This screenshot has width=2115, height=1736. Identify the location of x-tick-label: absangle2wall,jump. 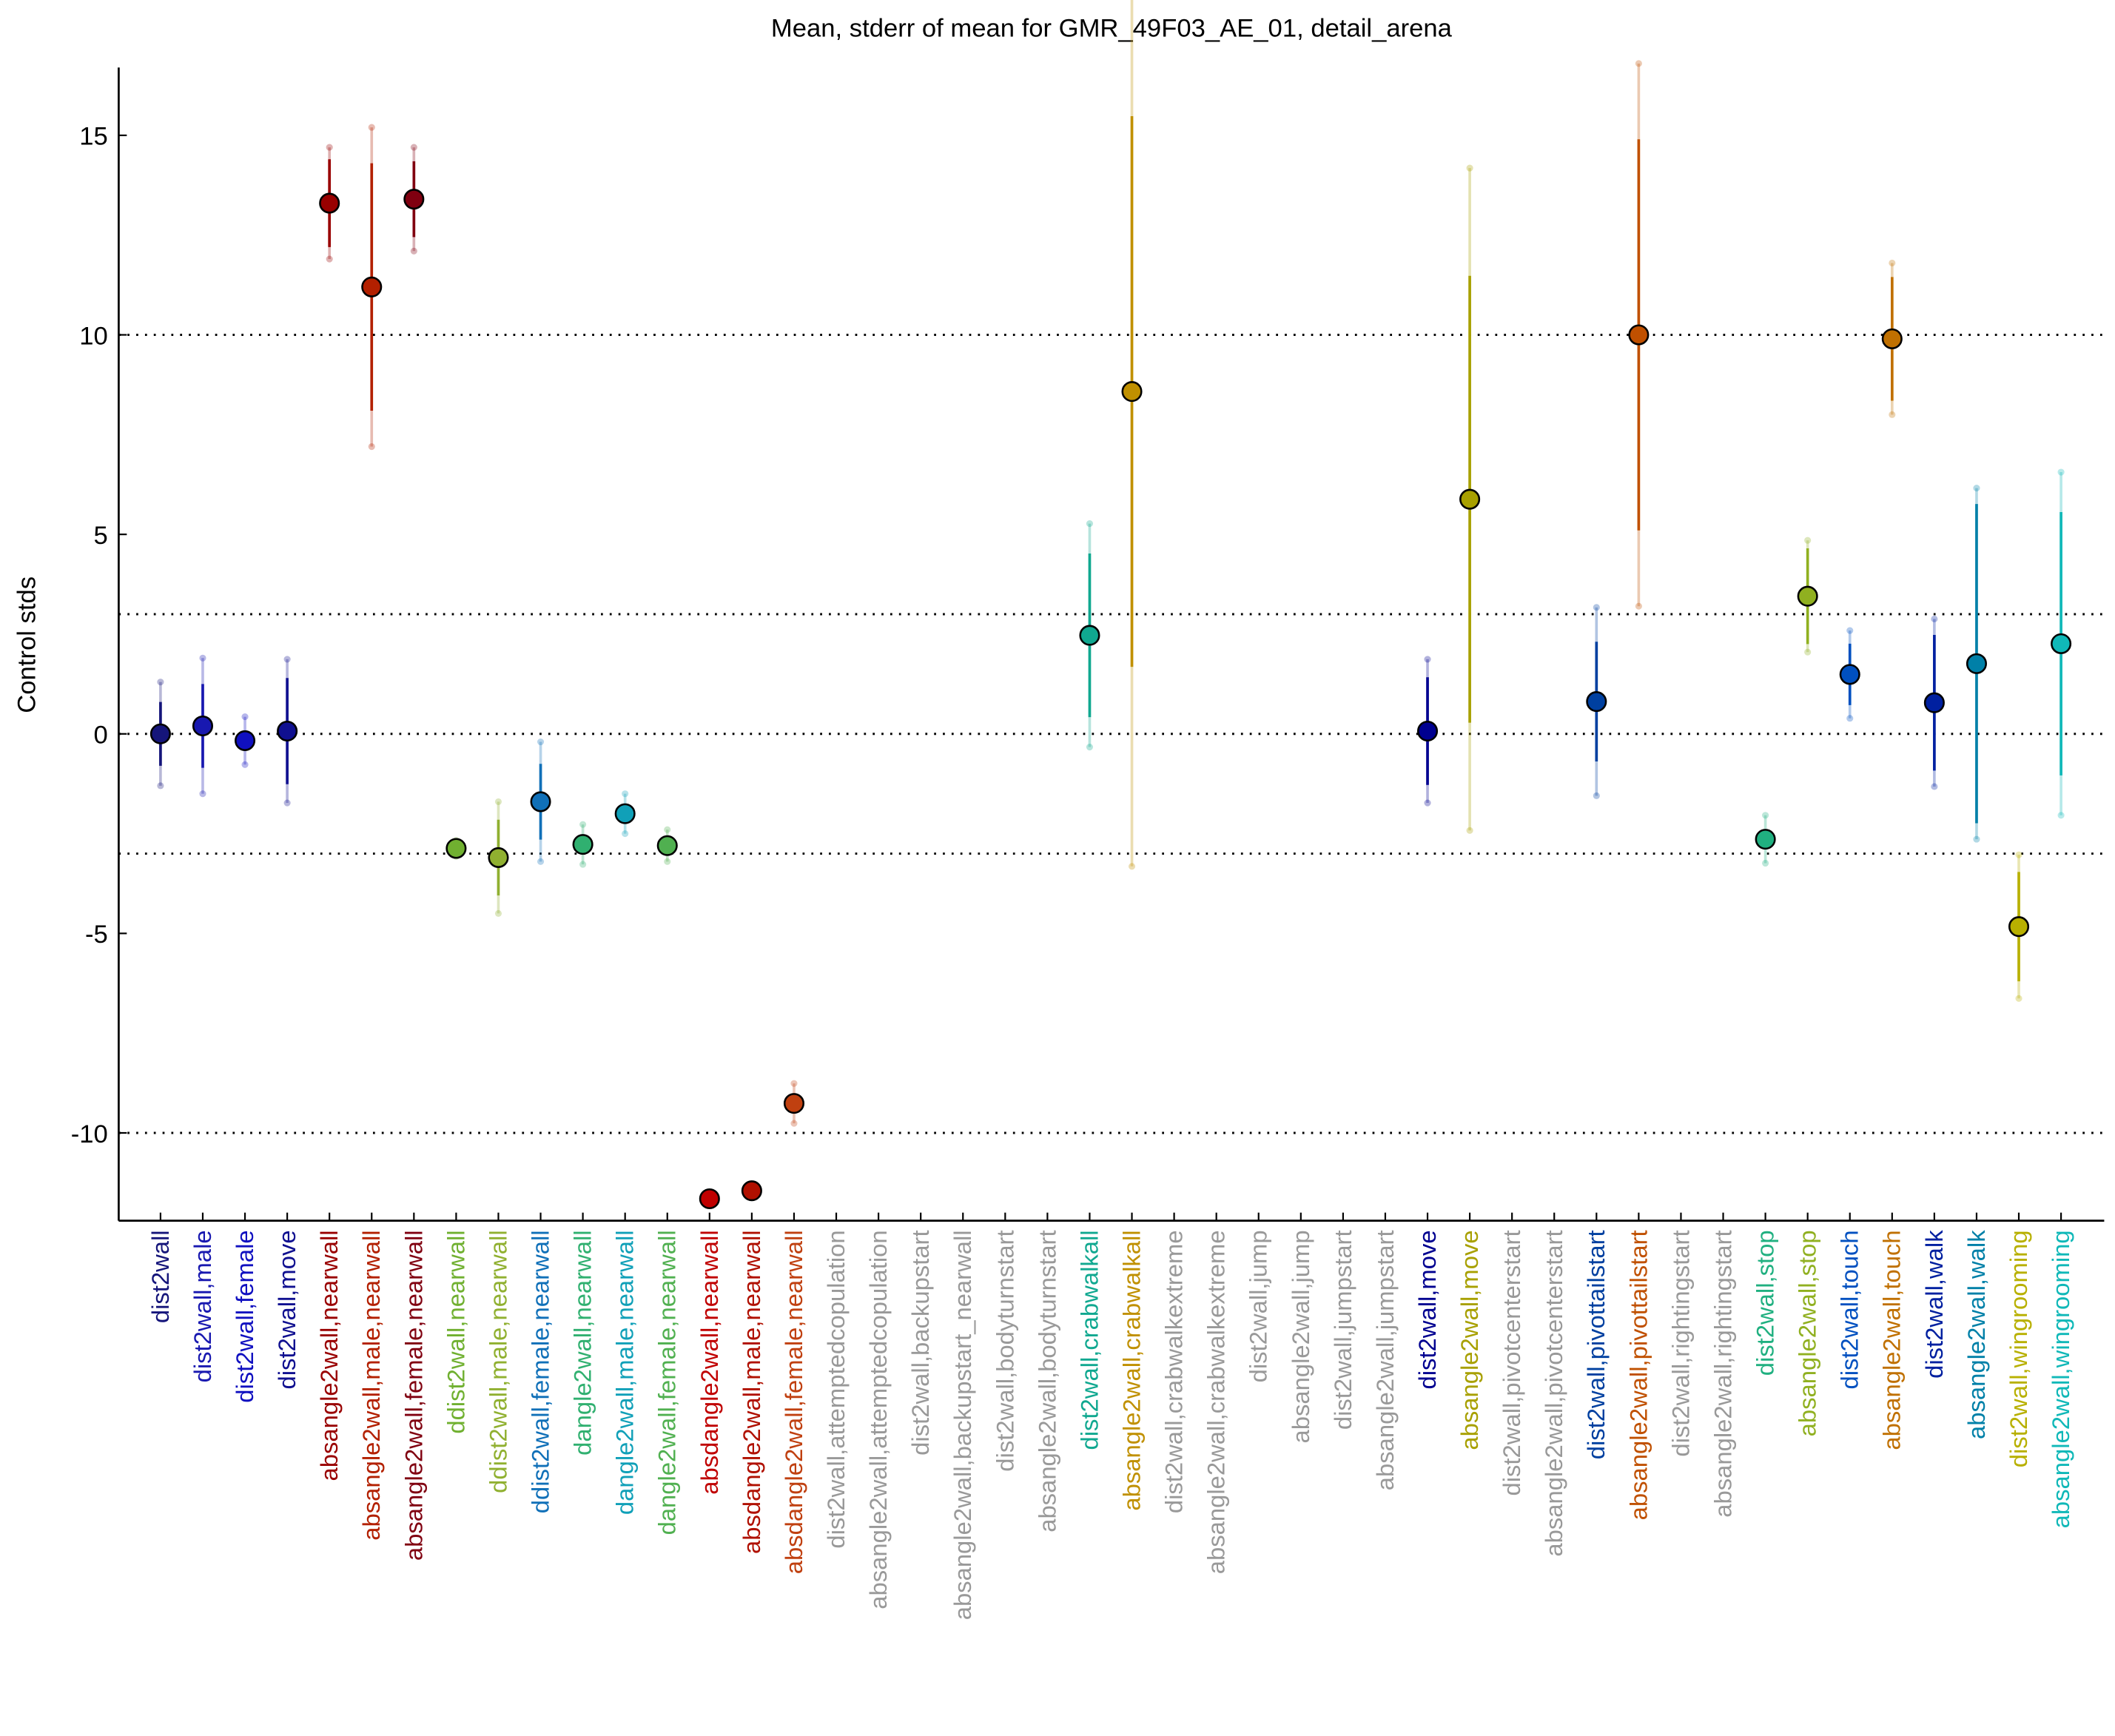
(1300, 1337).